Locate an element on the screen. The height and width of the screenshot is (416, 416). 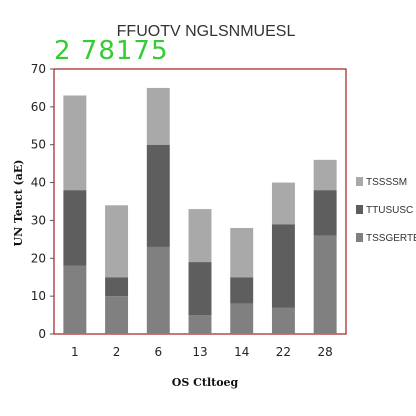
y-tick-label: 20 is located at coordinates (38, 258).